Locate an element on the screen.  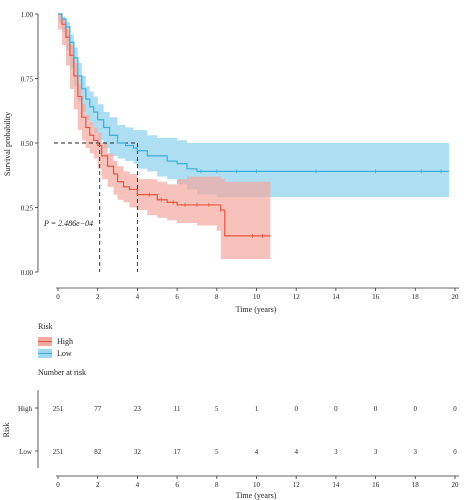
risk-x-tick-label-2: 4 is located at coordinates (138, 485).